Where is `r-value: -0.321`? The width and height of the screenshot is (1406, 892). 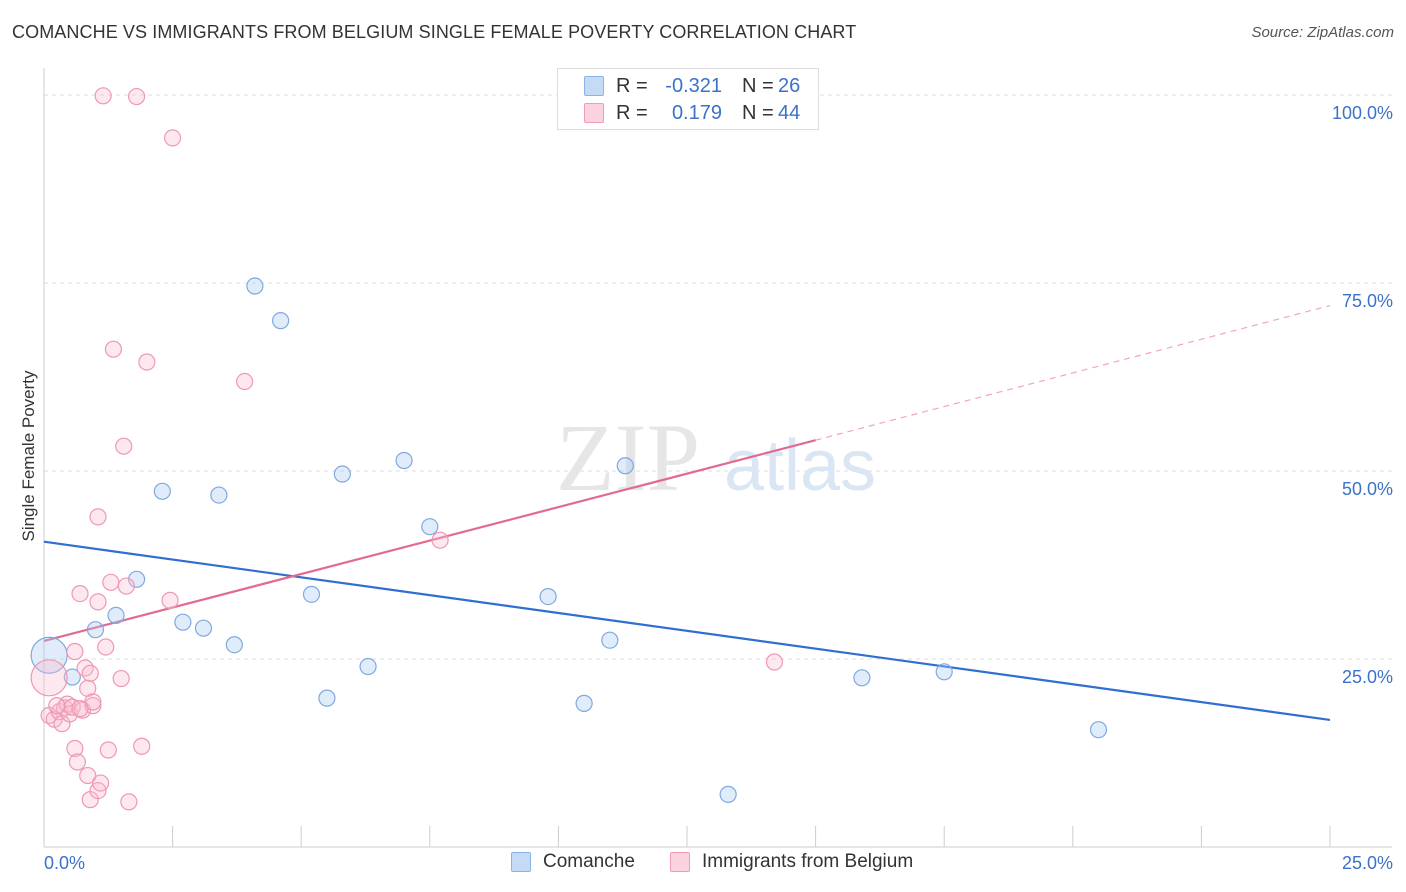
r-value: -0.321 is located at coordinates (693, 85).